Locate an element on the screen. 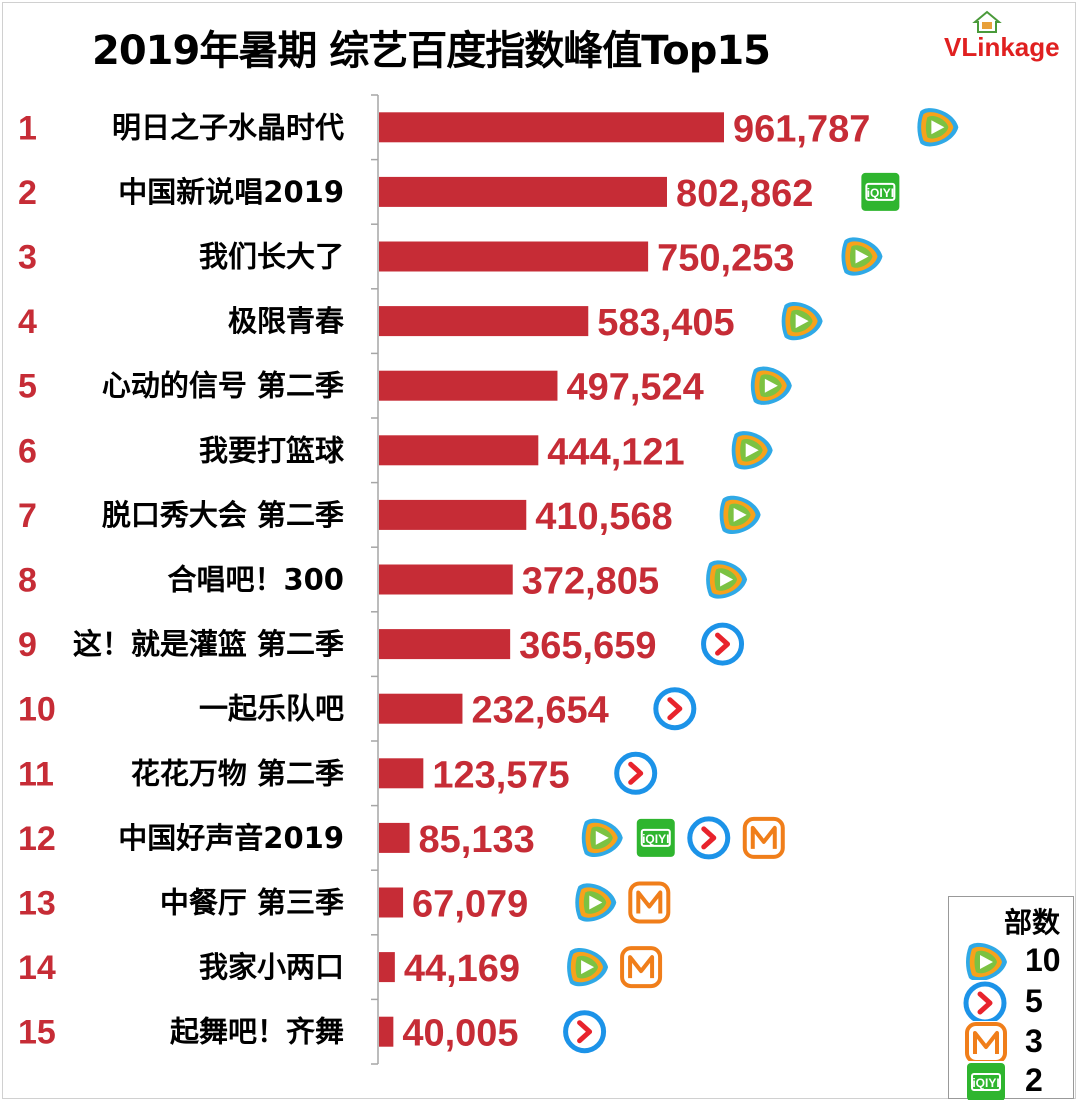 The image size is (1080, 1104). value-label: 961,787 is located at coordinates (801, 129).